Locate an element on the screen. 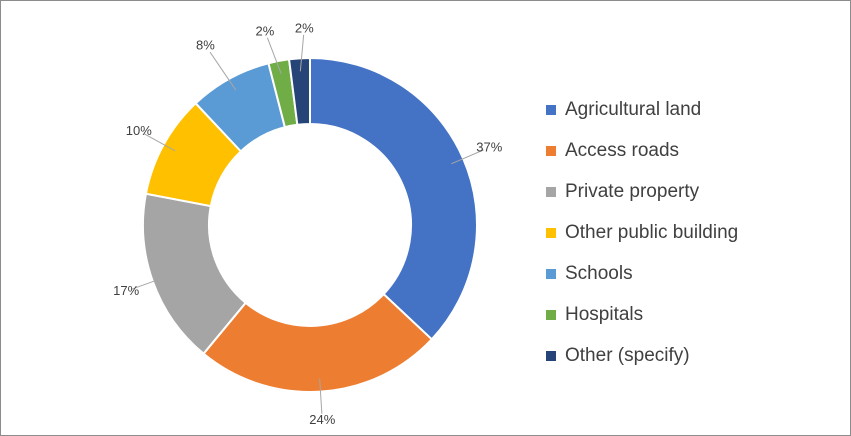  legend-item: Schools is located at coordinates (642, 273).